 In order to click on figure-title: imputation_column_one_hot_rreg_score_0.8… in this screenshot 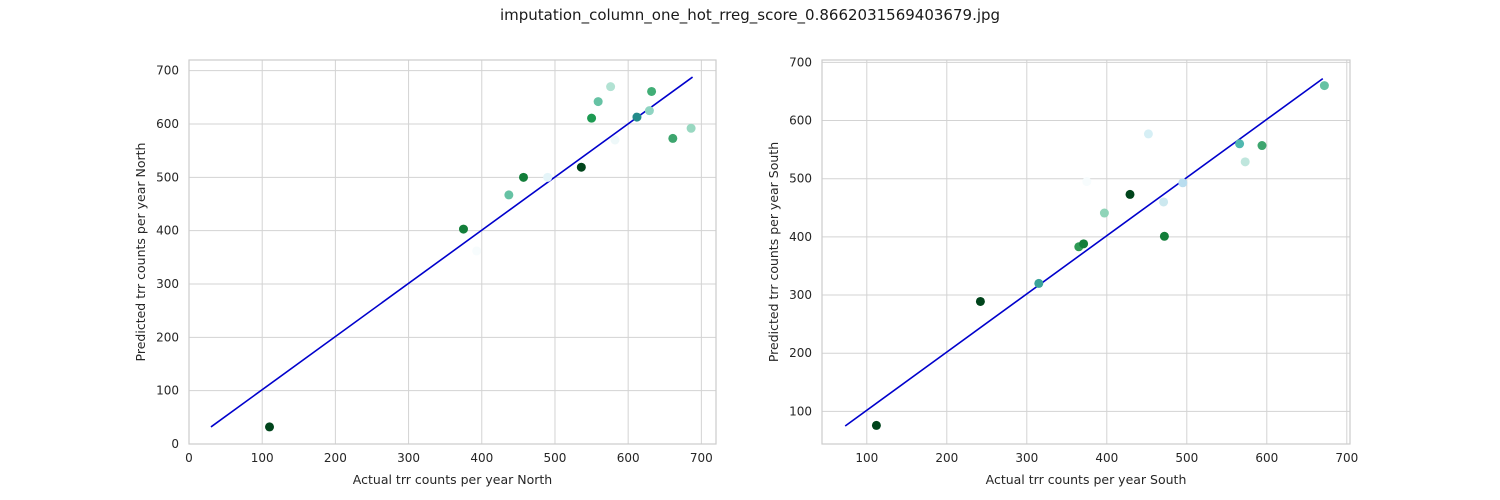, I will do `click(750, 15)`.